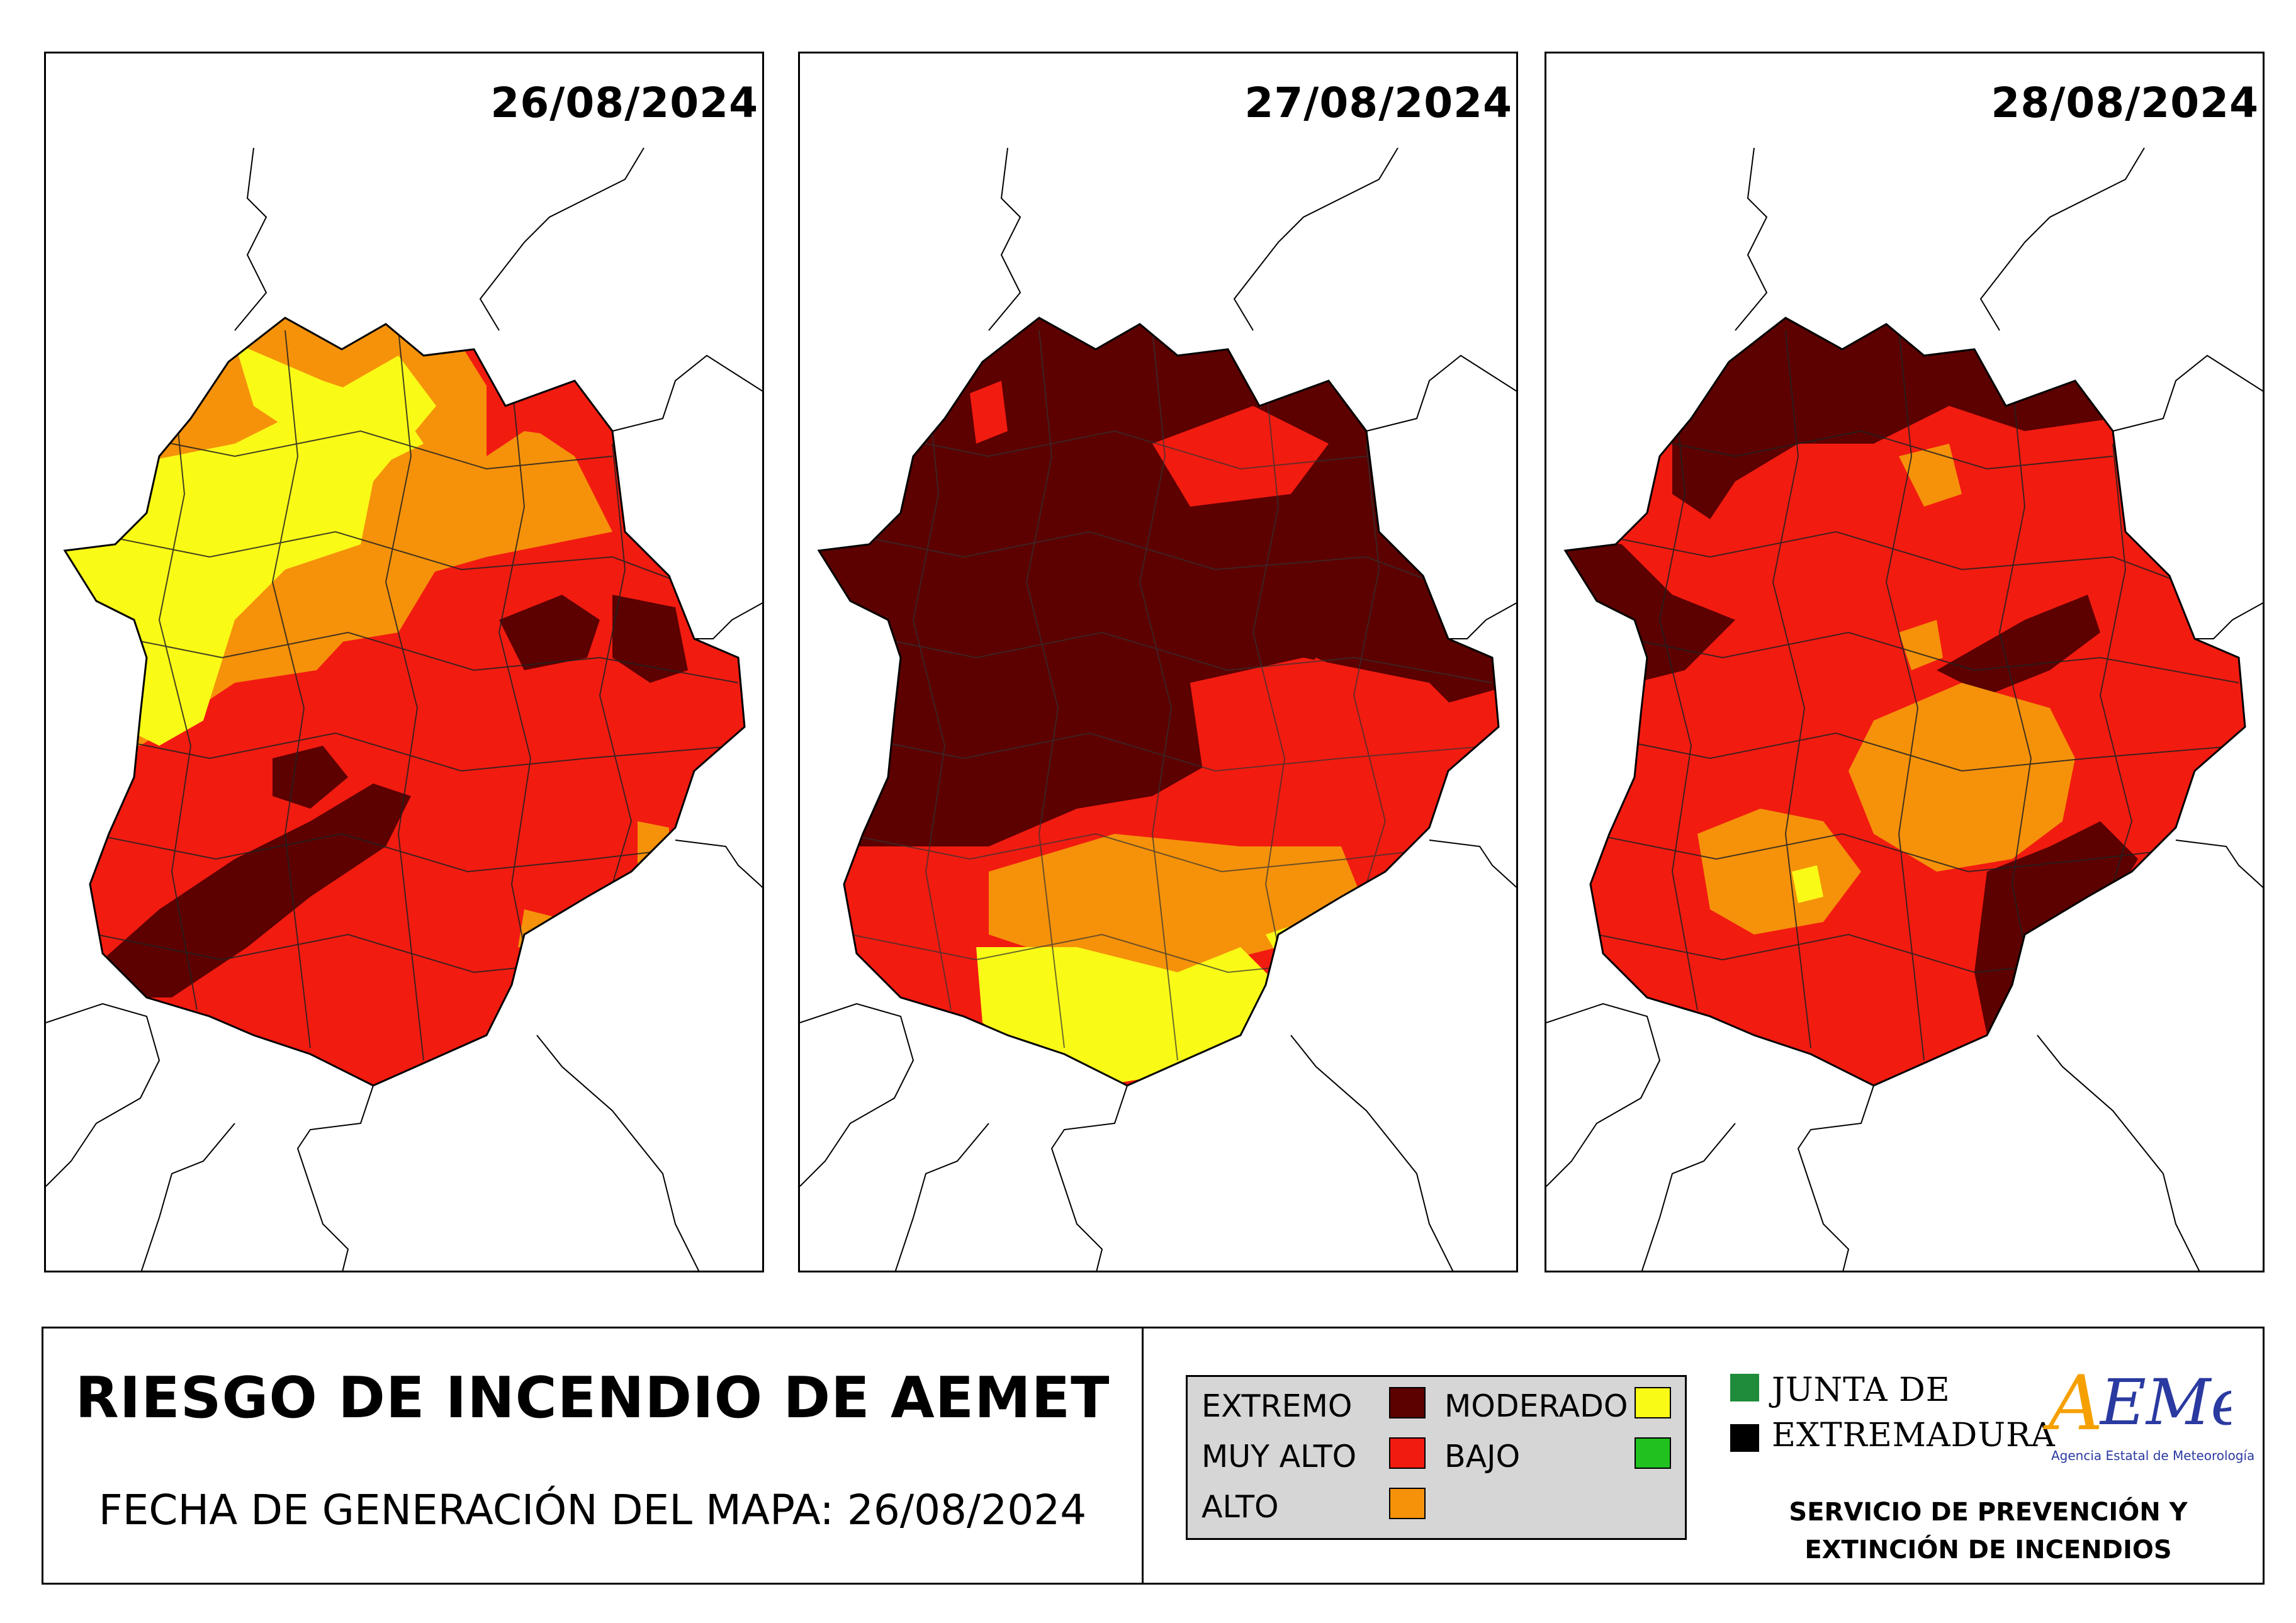 Image resolution: width=2296 pixels, height=1623 pixels. What do you see at coordinates (592, 1398) in the screenshot?
I see `main-title: RIESGO DE INCENDIO DE AEMET` at bounding box center [592, 1398].